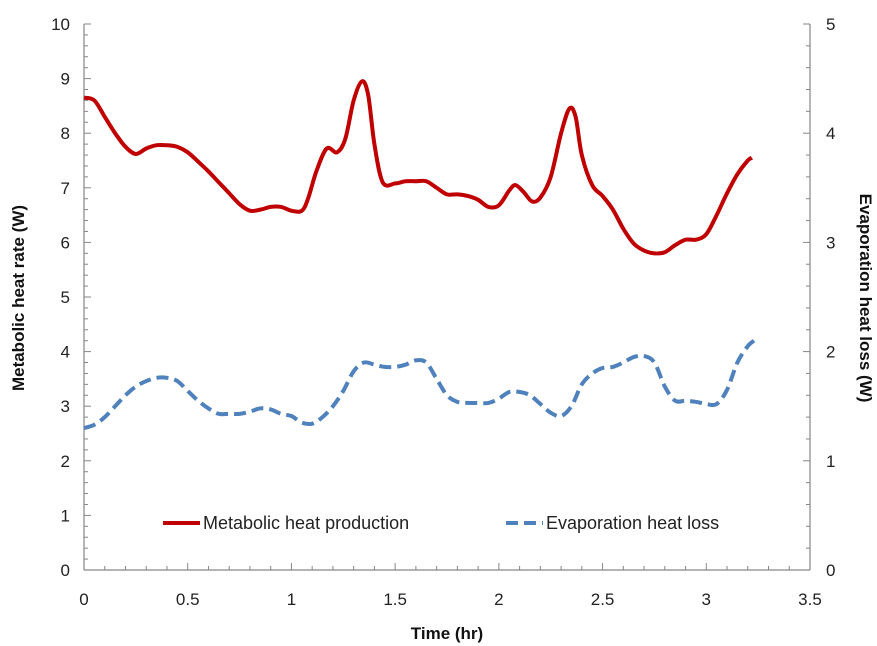 Image resolution: width=877 pixels, height=646 pixels. Describe the element at coordinates (830, 242) in the screenshot. I see `y2-tick-label: 3` at that location.